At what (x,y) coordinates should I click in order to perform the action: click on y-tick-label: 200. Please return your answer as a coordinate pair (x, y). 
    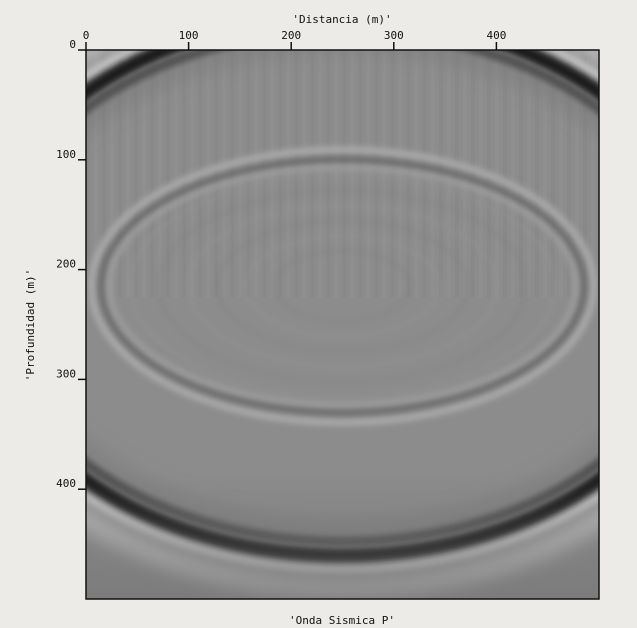
    Looking at the image, I should click on (66, 264).